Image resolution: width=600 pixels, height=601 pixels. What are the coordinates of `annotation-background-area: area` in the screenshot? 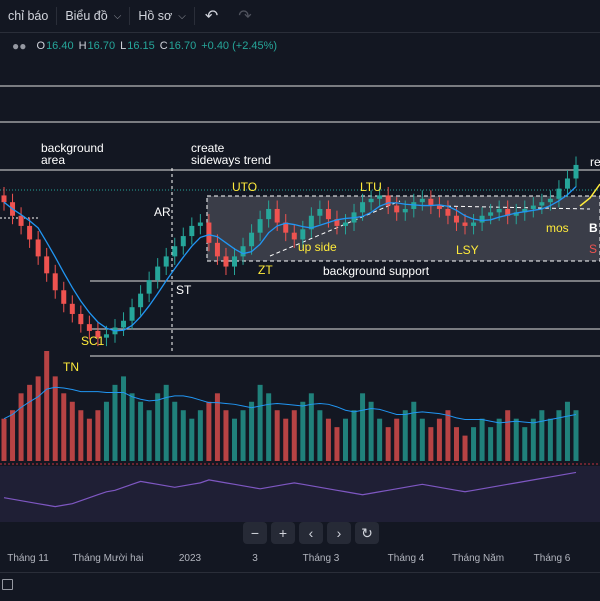 It's located at (53, 160).